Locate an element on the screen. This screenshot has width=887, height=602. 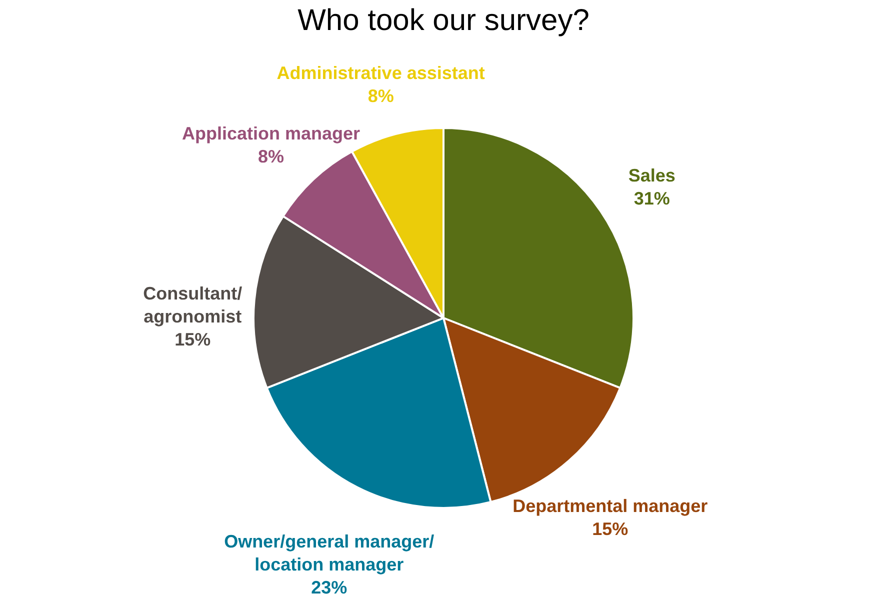
data-label: 23% is located at coordinates (329, 588).